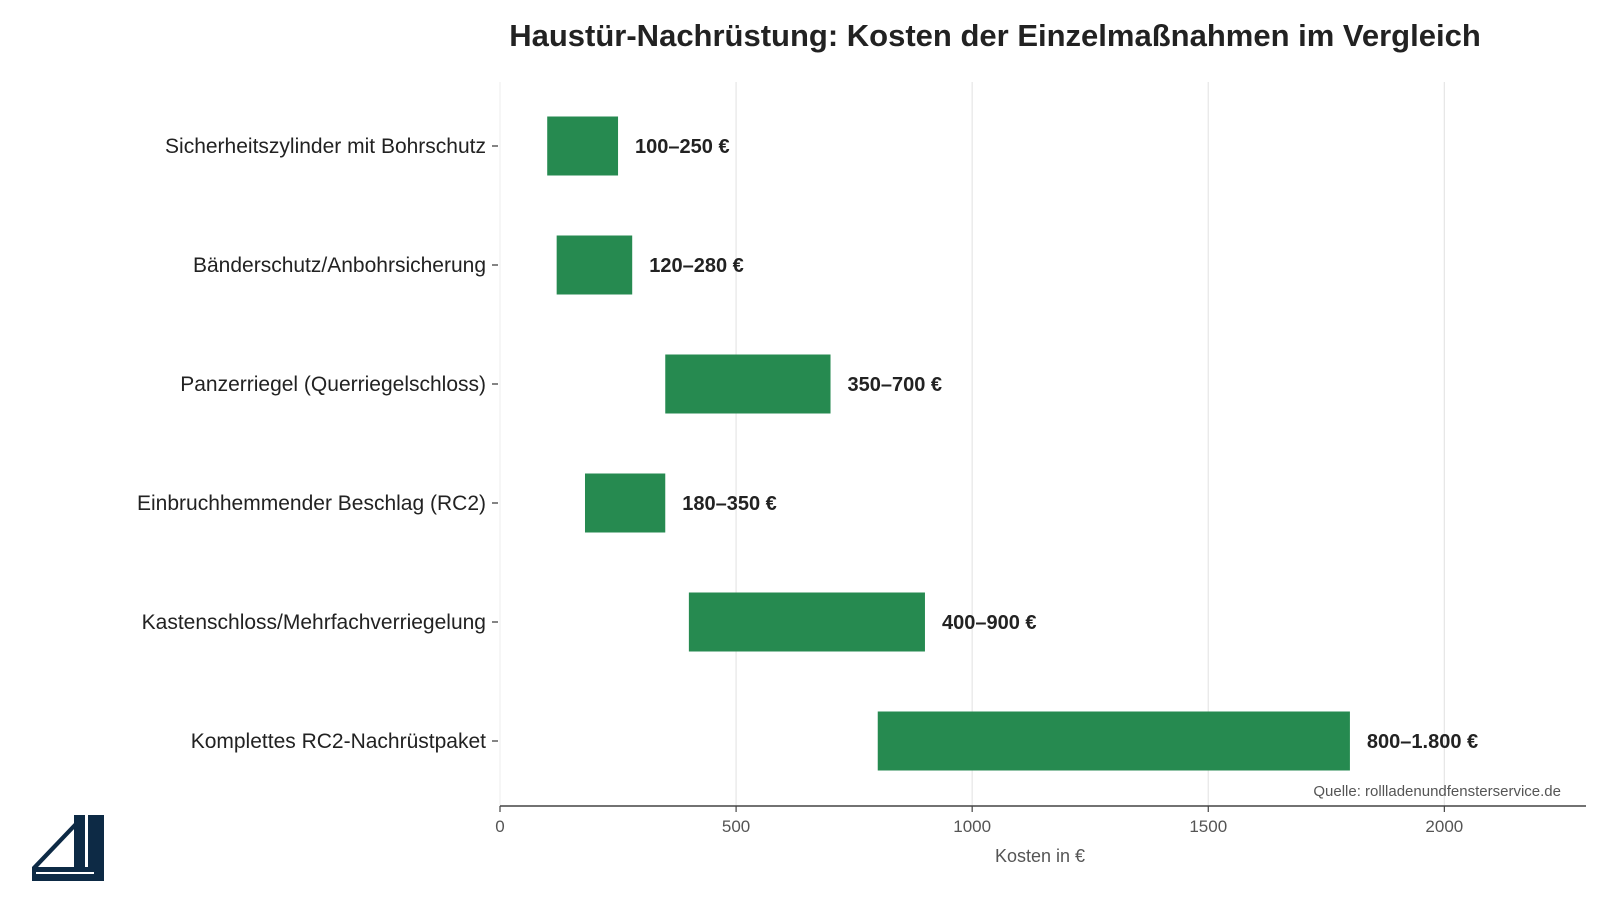  Describe the element at coordinates (54, 844) in the screenshot. I see `logo-diagonal-shape` at that location.